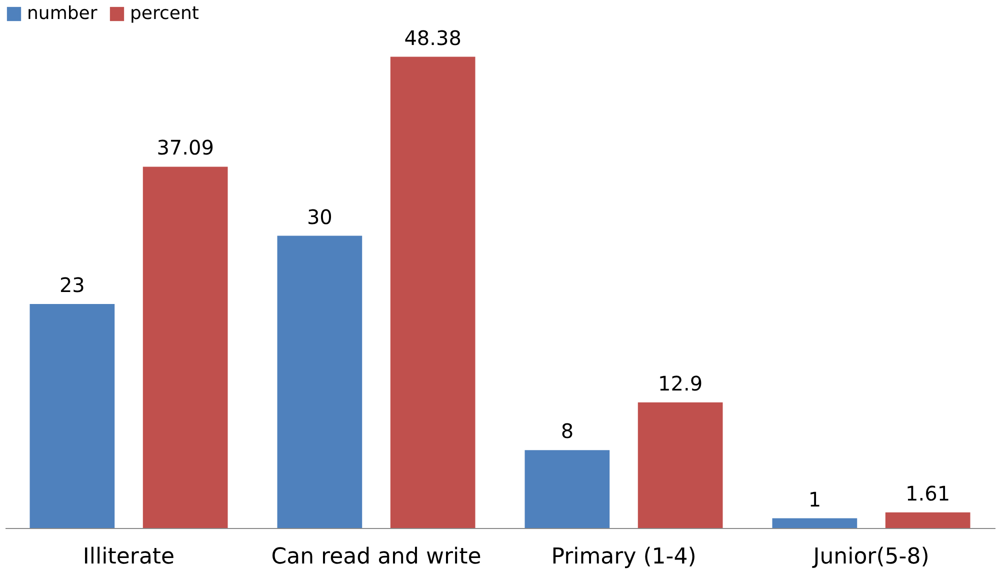  I want to click on x-tick-label: Junior(5-8), so click(870, 557).